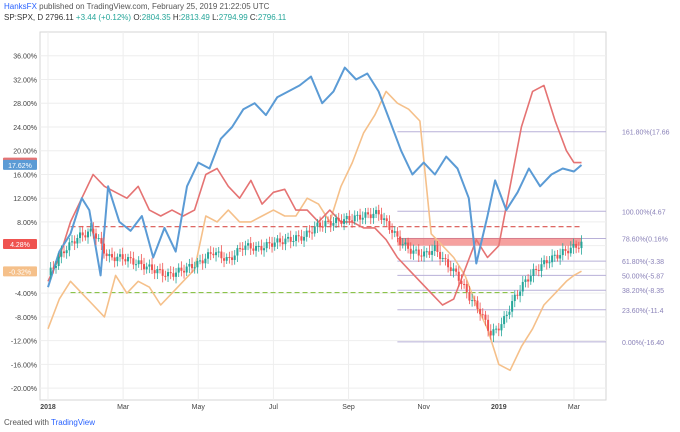  Describe the element at coordinates (156, 17) in the screenshot. I see `open-value: 2804.35` at that location.